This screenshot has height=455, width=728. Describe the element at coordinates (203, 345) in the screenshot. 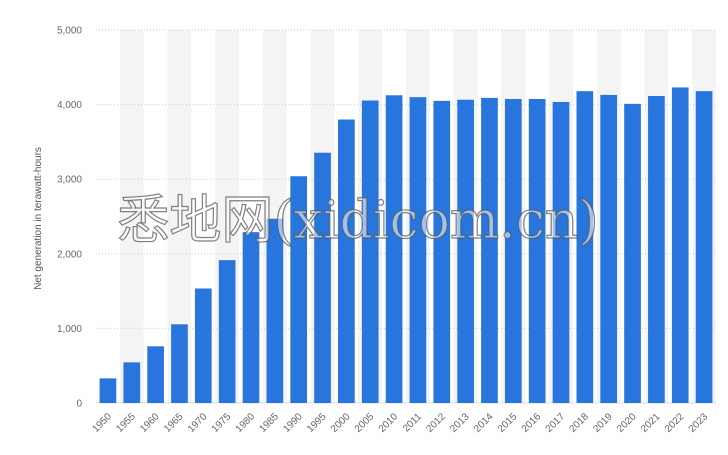

I see `bar-1970` at that location.